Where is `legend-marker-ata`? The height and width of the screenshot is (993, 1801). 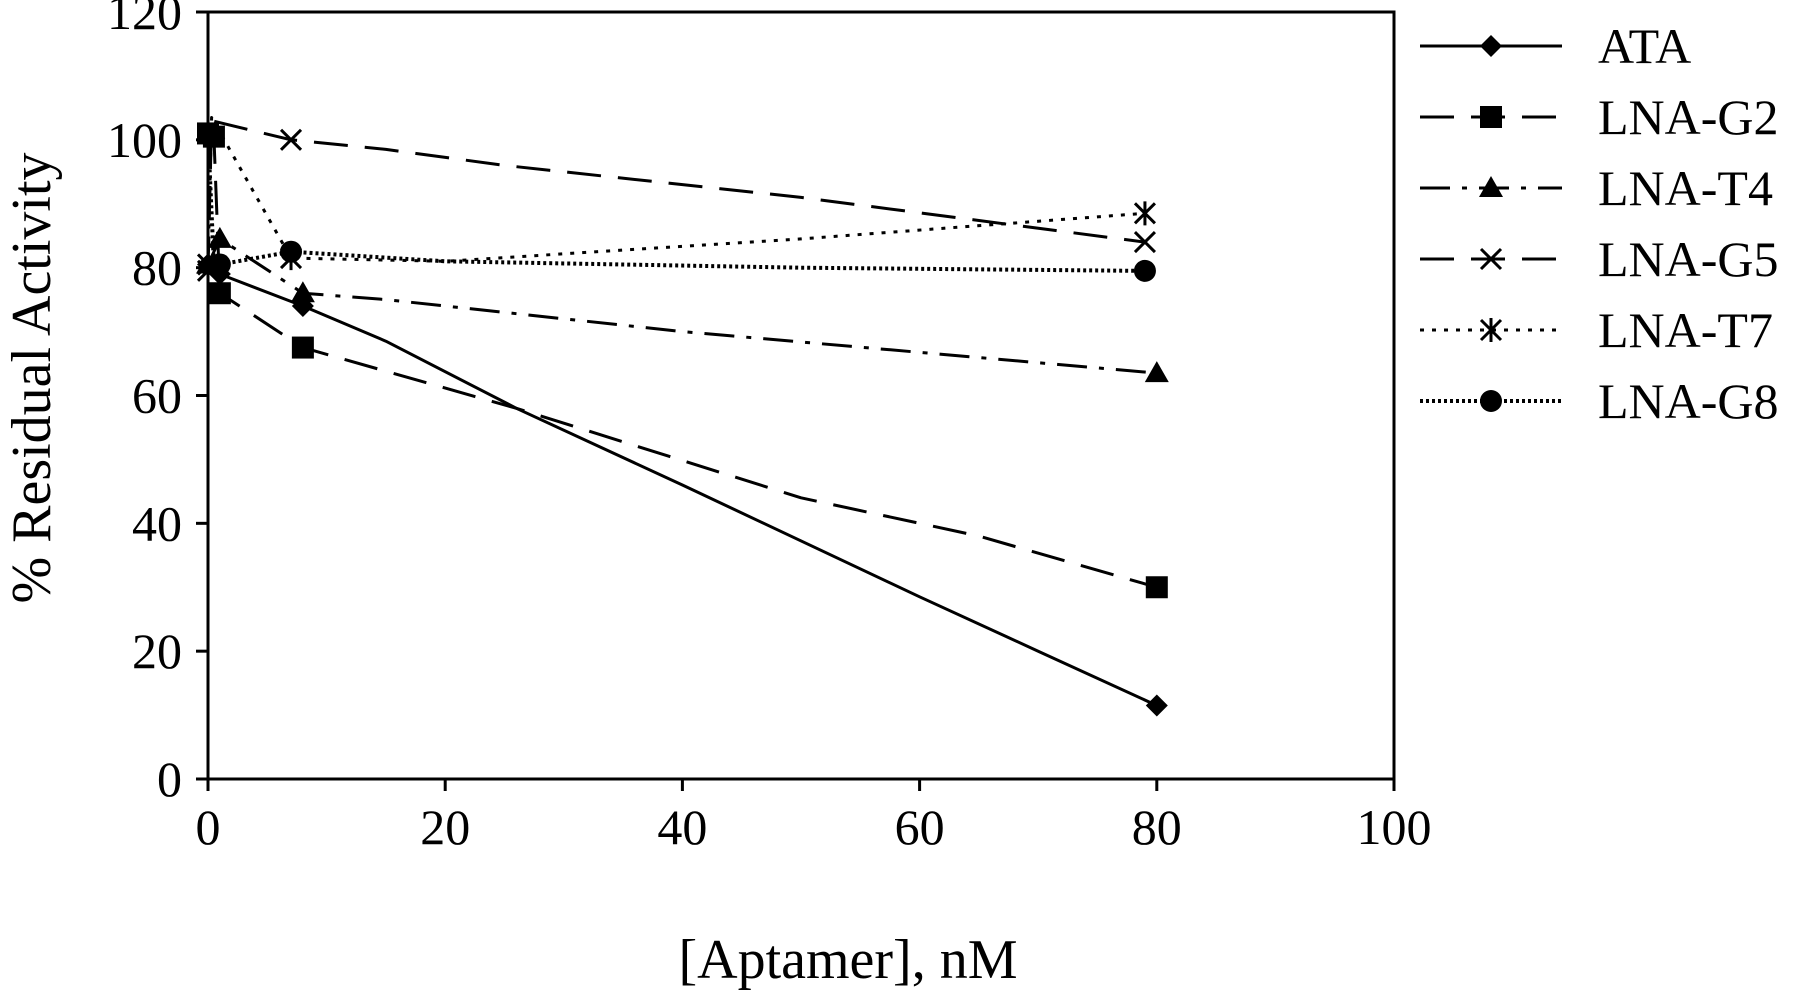
legend-marker-ata is located at coordinates (1491, 46).